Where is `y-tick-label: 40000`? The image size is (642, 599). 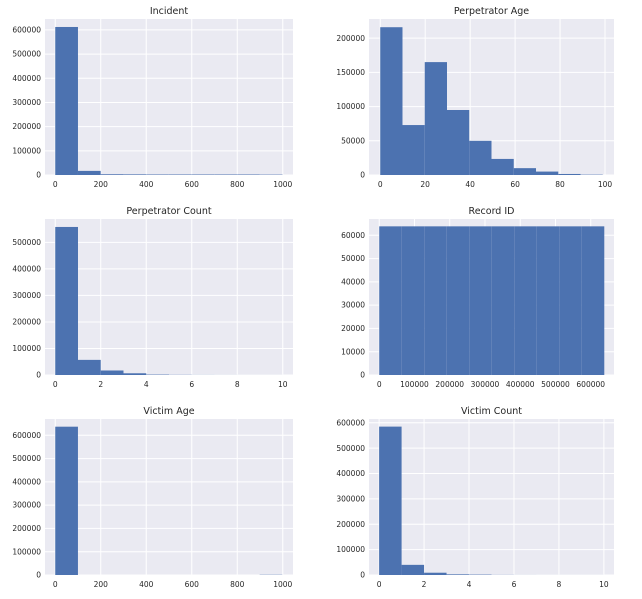 y-tick-label: 40000 is located at coordinates (353, 281).